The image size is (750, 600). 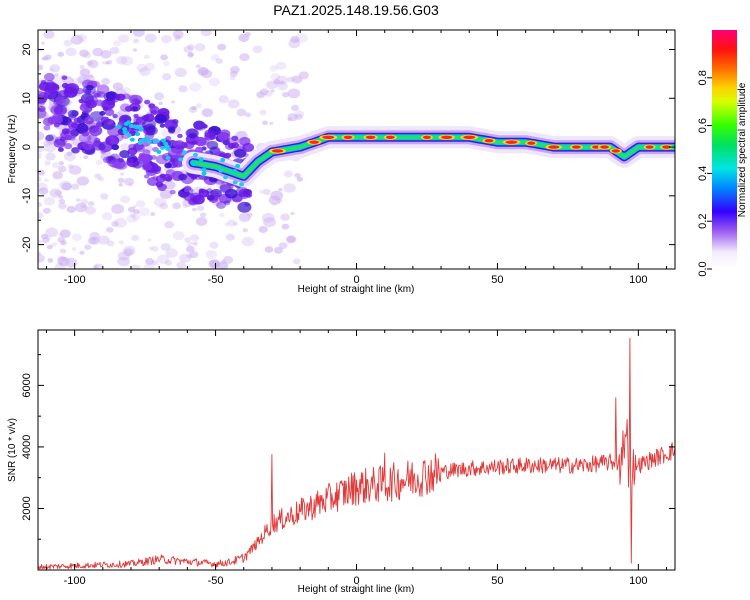 I want to click on x-tick-label: 50, so click(x=497, y=280).